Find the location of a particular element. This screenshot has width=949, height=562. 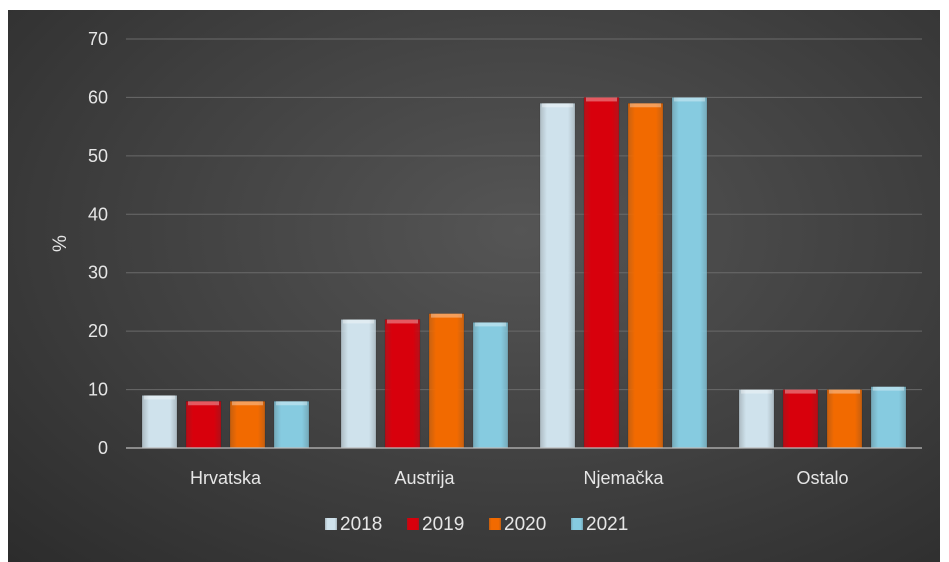

bar-2020-hrvatska is located at coordinates (247, 425).